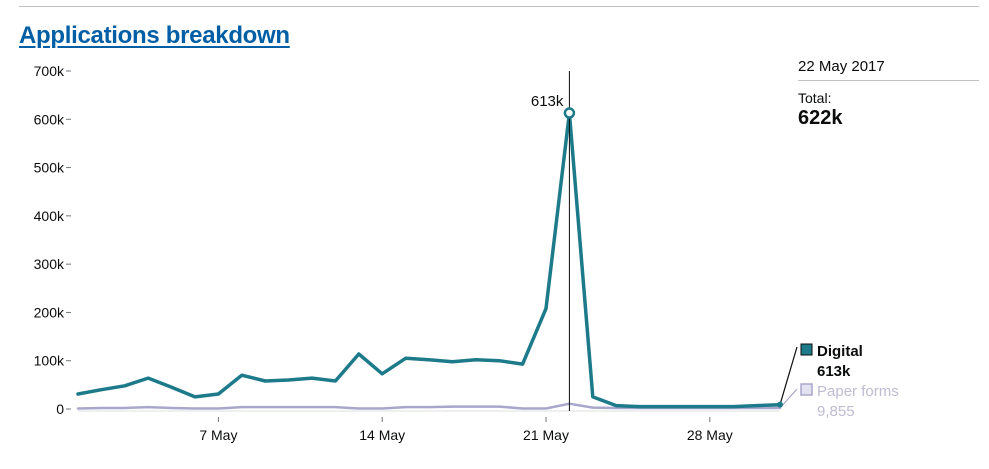 Image resolution: width=989 pixels, height=469 pixels. I want to click on y-axis: 0 100k 200k 300k 400k 500k 600k 700k, so click(52, 240).